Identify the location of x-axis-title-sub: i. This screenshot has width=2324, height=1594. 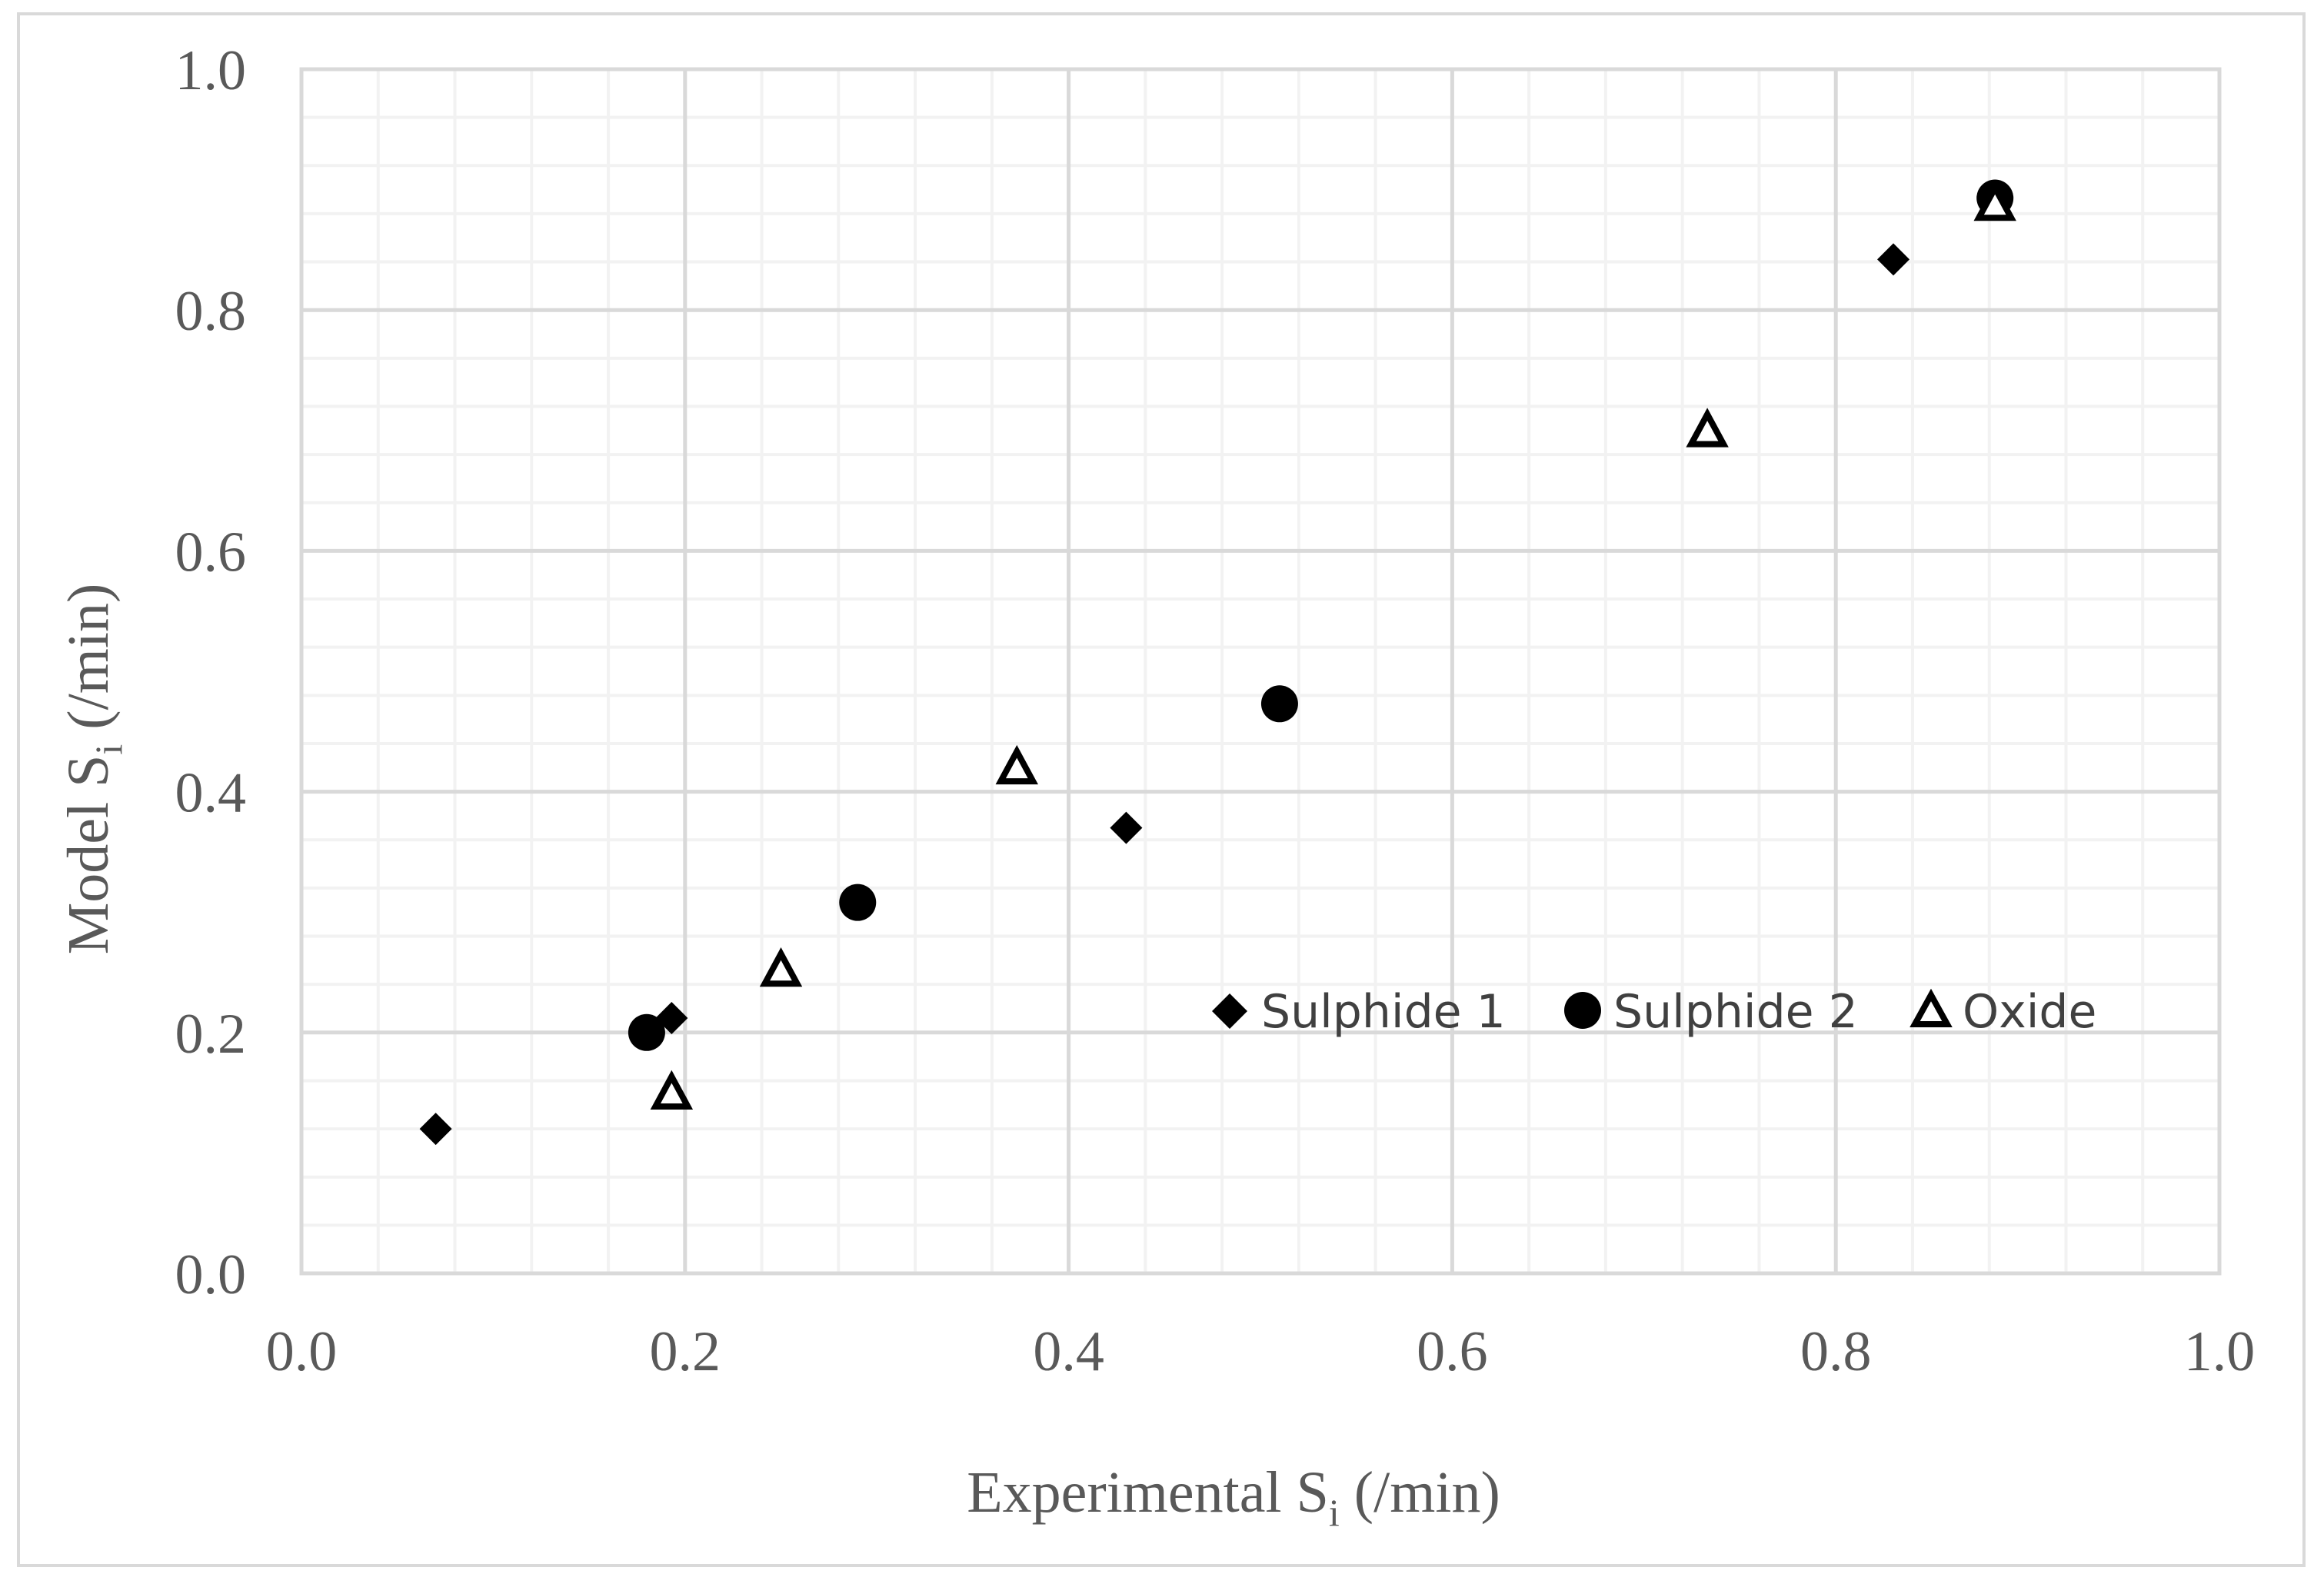
(1334, 1512).